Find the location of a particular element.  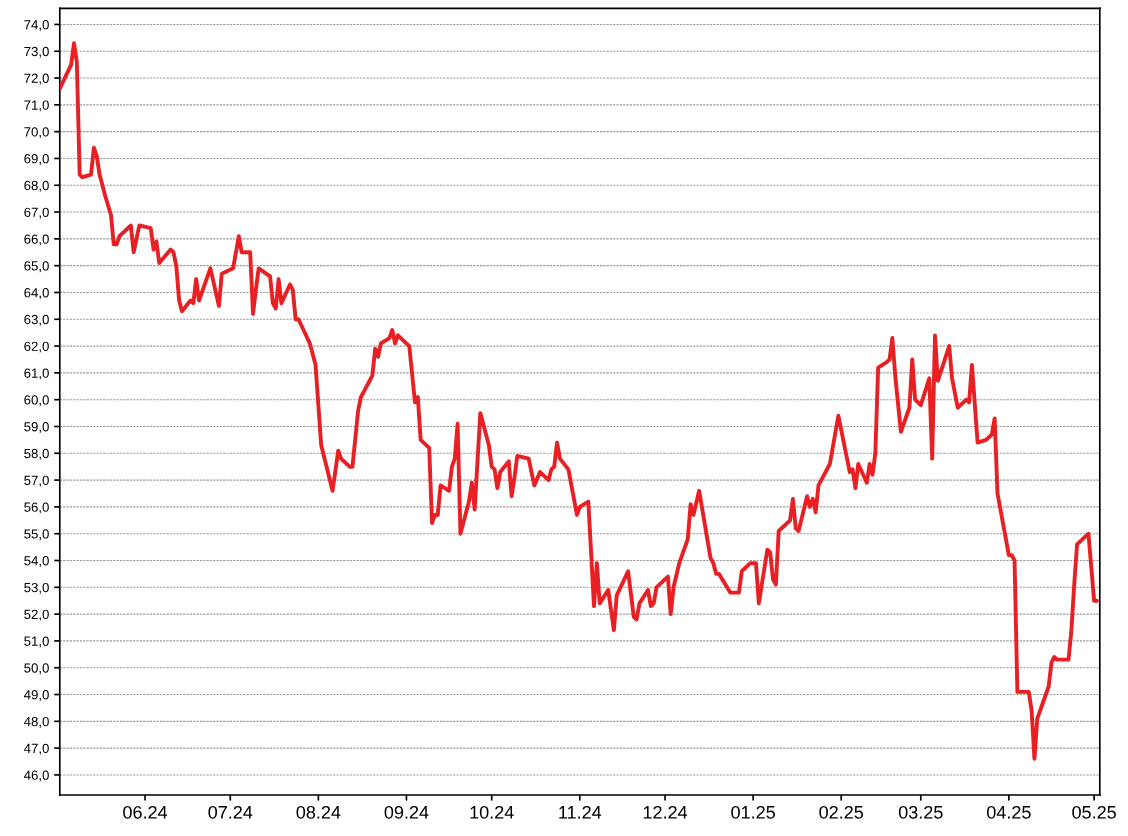

y-tick-label: 48,0 is located at coordinates (36, 722).